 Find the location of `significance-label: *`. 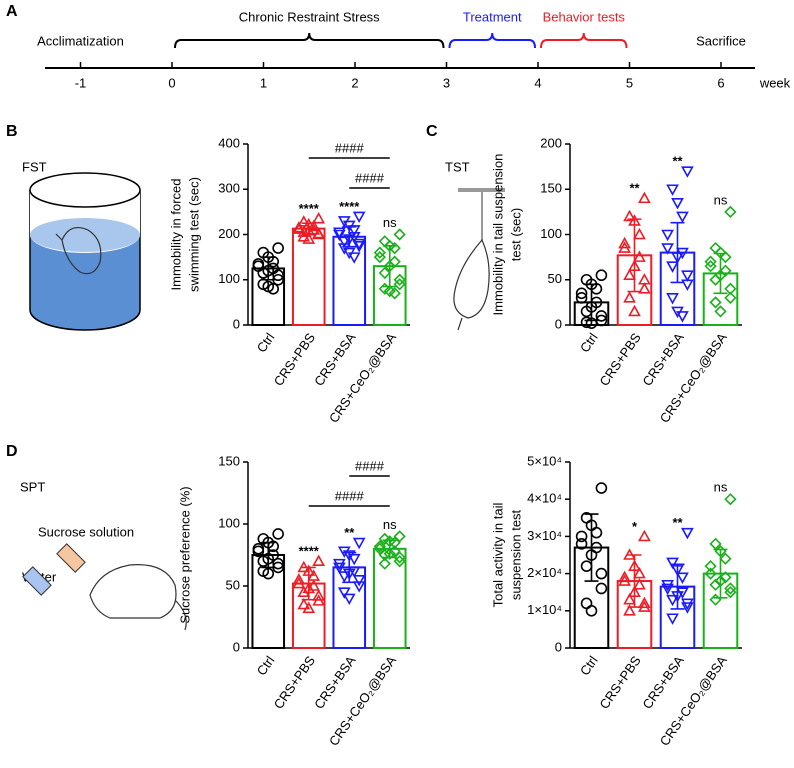

significance-label: * is located at coordinates (635, 526).